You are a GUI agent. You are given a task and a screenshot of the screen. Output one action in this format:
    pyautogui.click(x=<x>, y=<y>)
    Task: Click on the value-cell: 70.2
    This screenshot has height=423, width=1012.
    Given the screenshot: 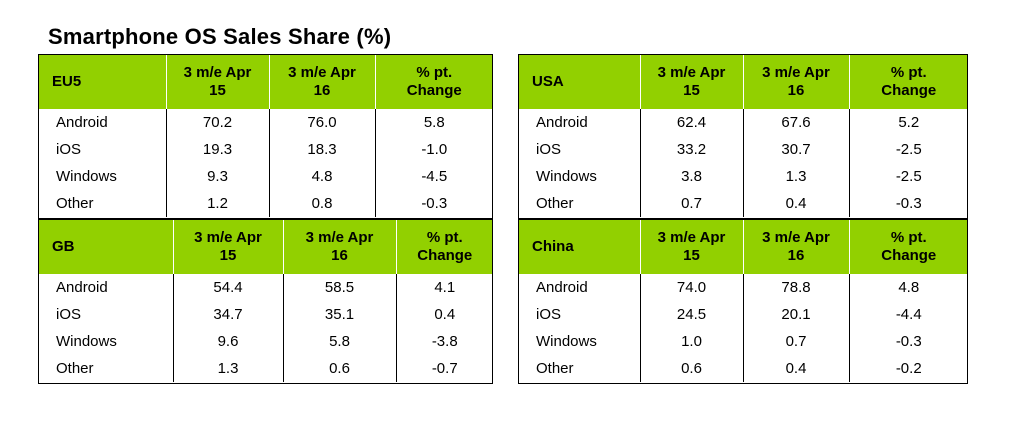 What is the action you would take?
    pyautogui.click(x=218, y=122)
    